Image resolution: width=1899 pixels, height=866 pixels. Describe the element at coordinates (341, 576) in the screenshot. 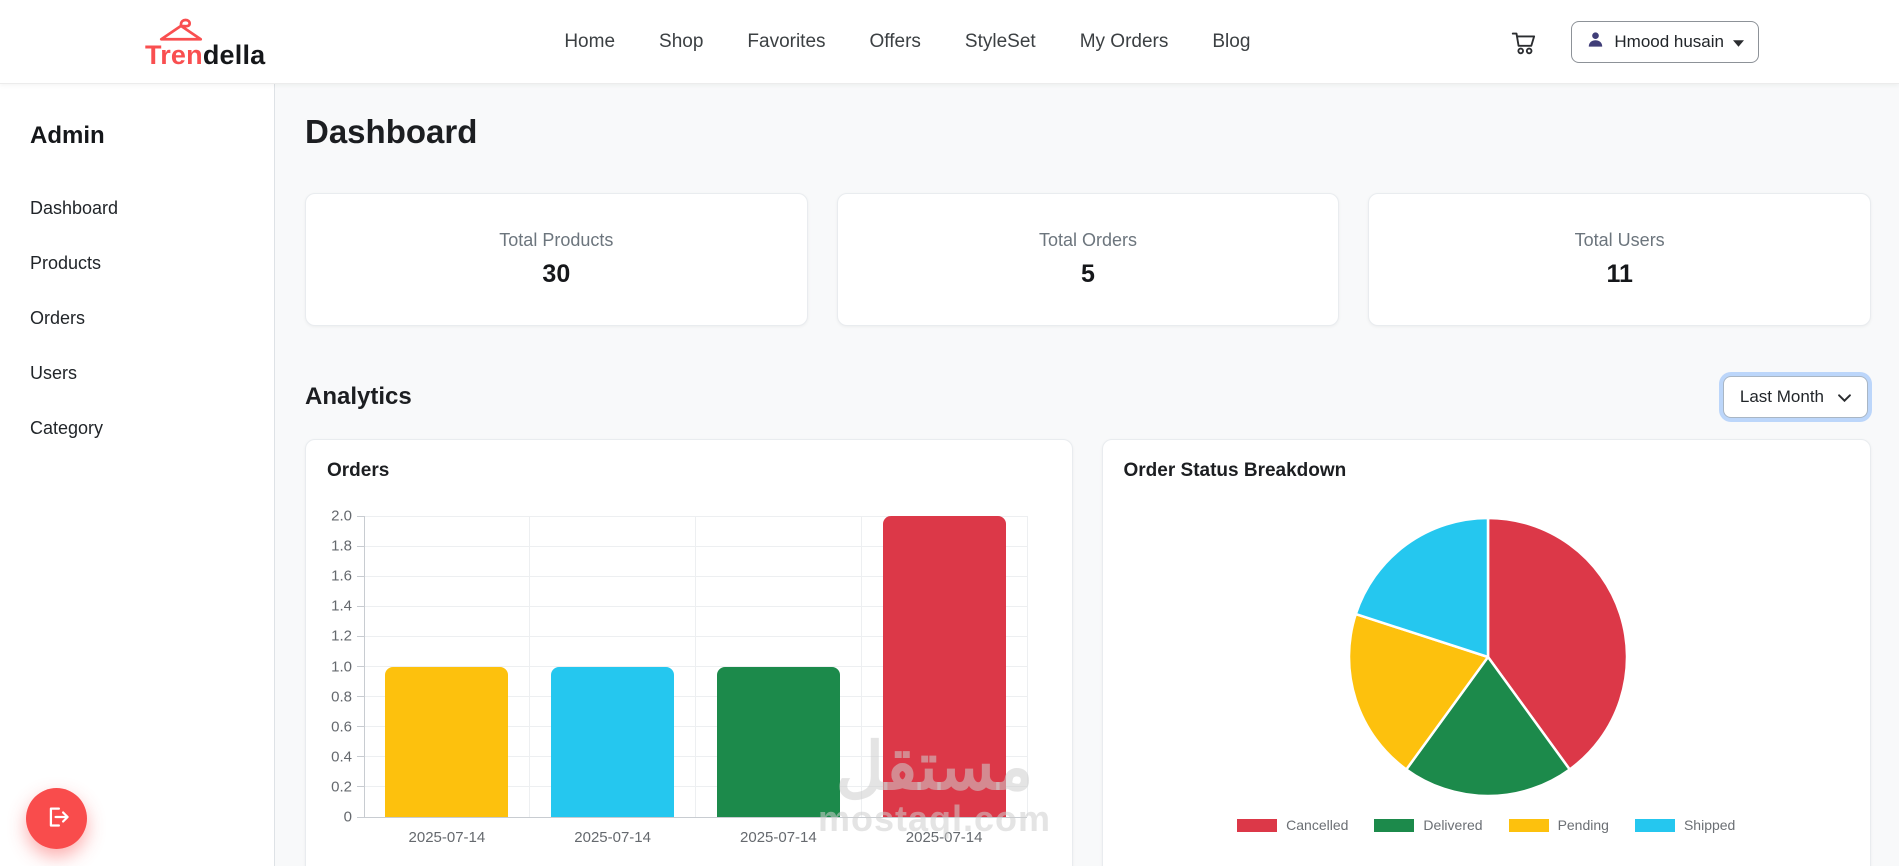

I see `y-axis-tick: 1.6` at that location.